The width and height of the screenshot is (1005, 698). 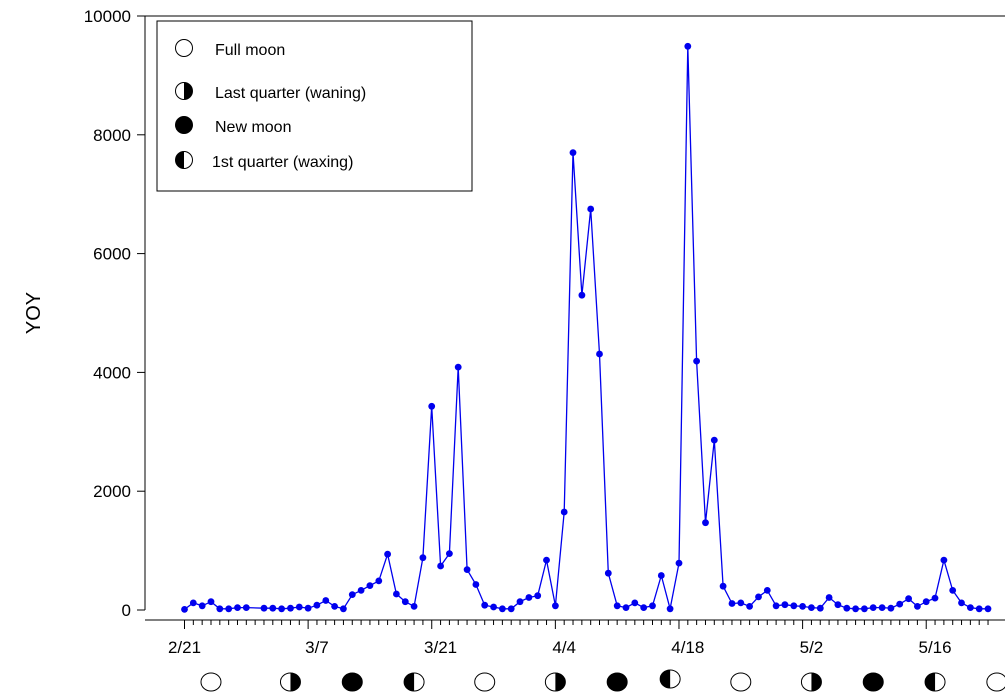 I want to click on legend-label: Full moon, so click(x=250, y=50).